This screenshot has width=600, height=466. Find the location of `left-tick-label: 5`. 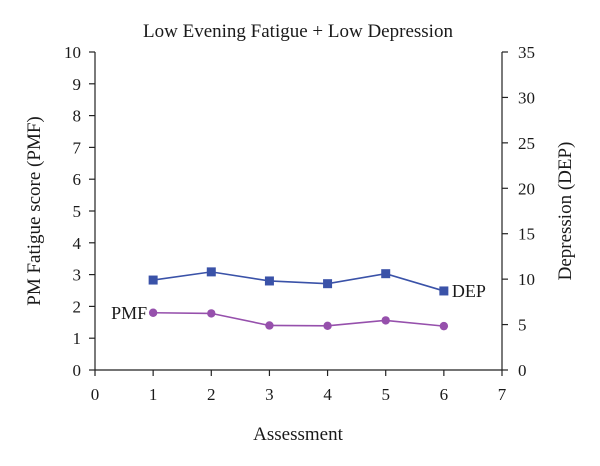

left-tick-label: 5 is located at coordinates (77, 211).